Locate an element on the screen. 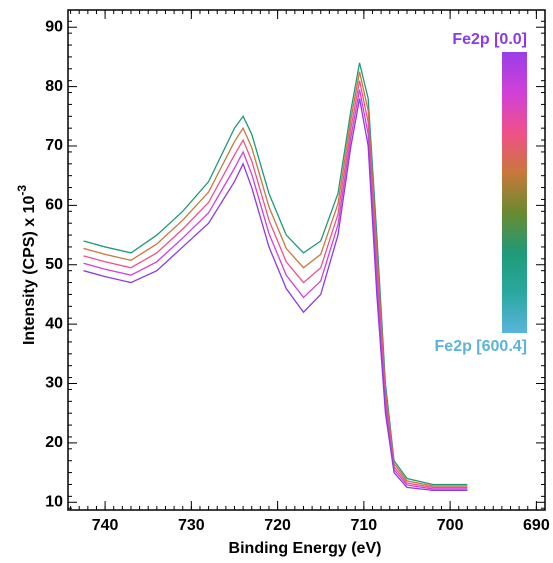 The width and height of the screenshot is (553, 563). y-tick-label: 50 is located at coordinates (54, 264).